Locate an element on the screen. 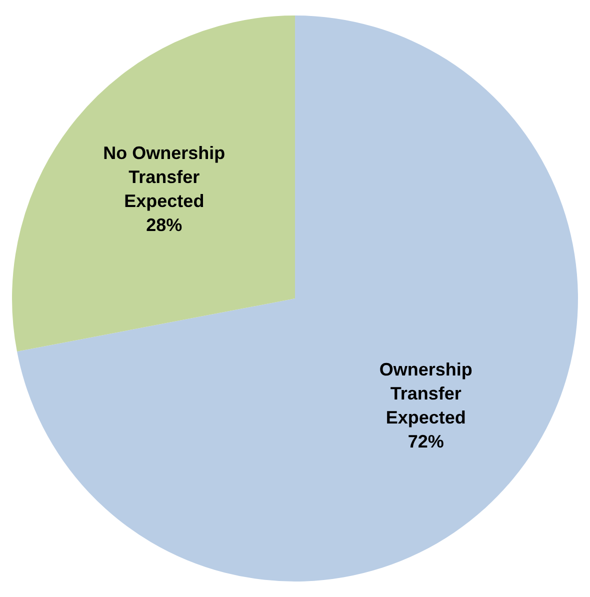 This screenshot has width=590, height=597. slice-label: No Ownership Transfer Expected is located at coordinates (164, 177).